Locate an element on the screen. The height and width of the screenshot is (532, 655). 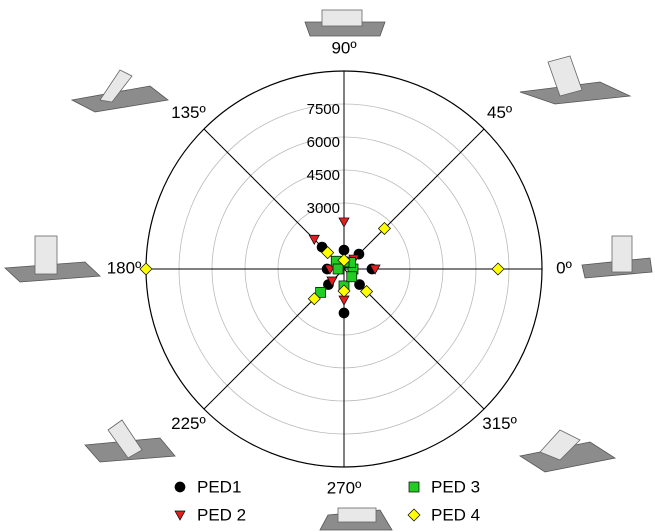
angle-label: 225º is located at coordinates (188, 423).